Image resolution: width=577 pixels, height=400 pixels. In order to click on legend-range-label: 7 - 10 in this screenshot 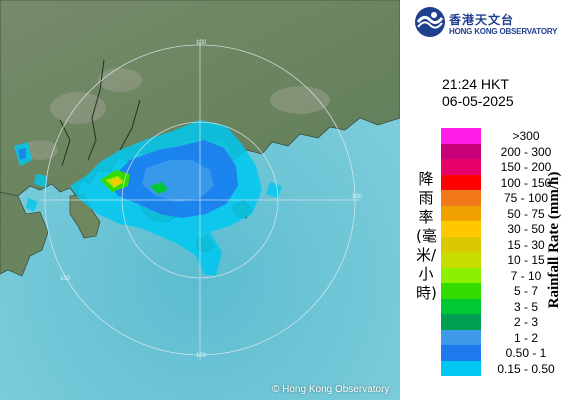, I will do `click(526, 275)`.